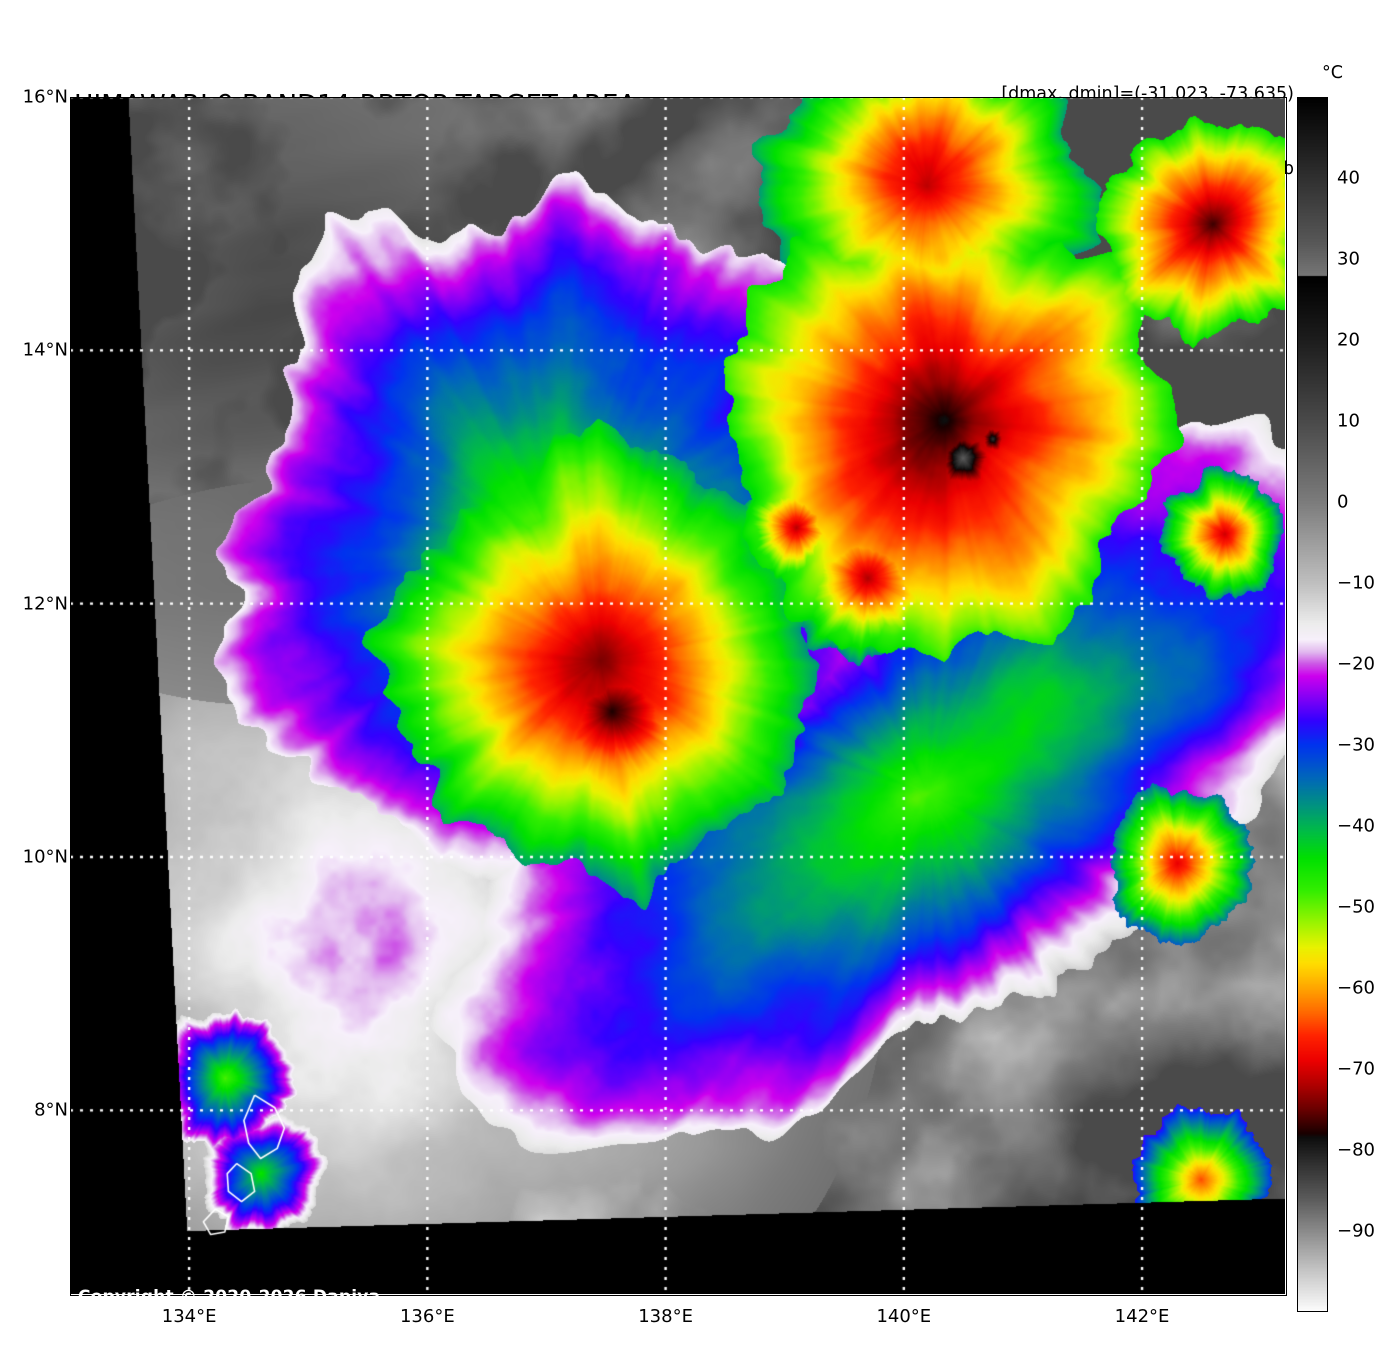 The width and height of the screenshot is (1390, 1361). I want to click on lon-tick-4: 142°E, so click(1142, 1316).